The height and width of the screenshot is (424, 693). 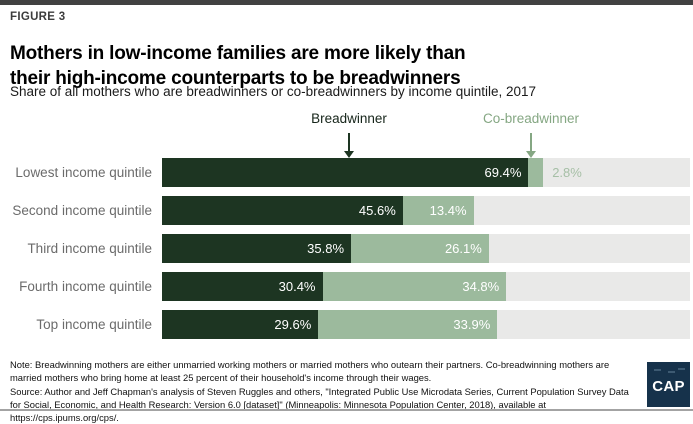 What do you see at coordinates (326, 248) in the screenshot?
I see `breadwinner-value: 35.8%` at bounding box center [326, 248].